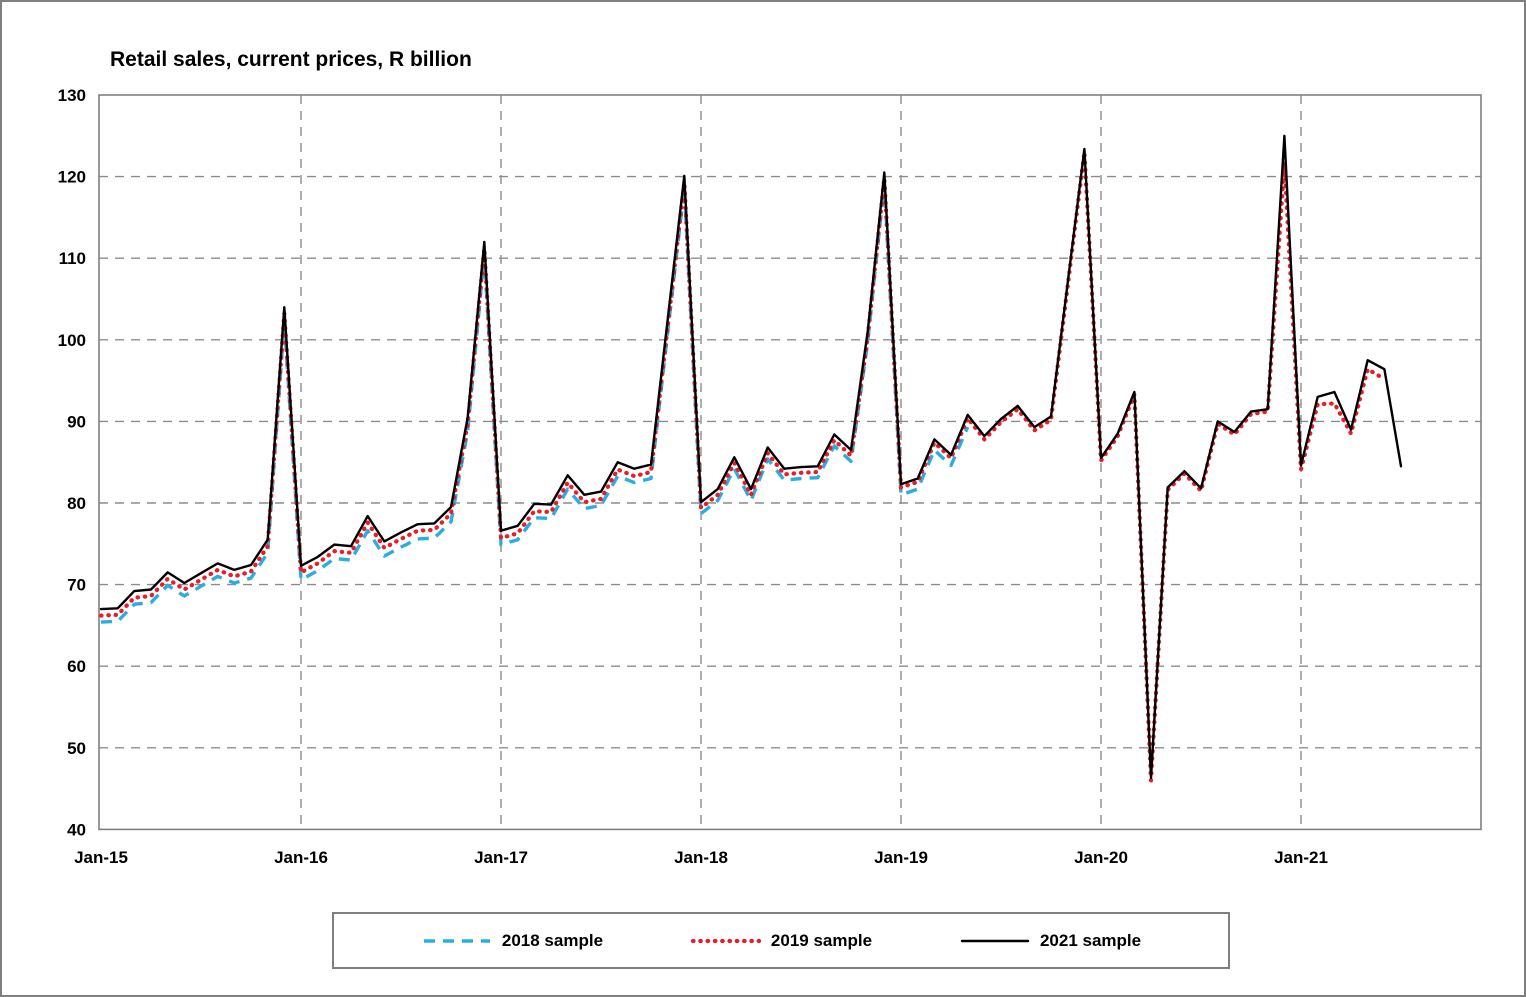 Image resolution: width=1526 pixels, height=997 pixels. What do you see at coordinates (72, 95) in the screenshot?
I see `y-axis-tick-label: 130` at bounding box center [72, 95].